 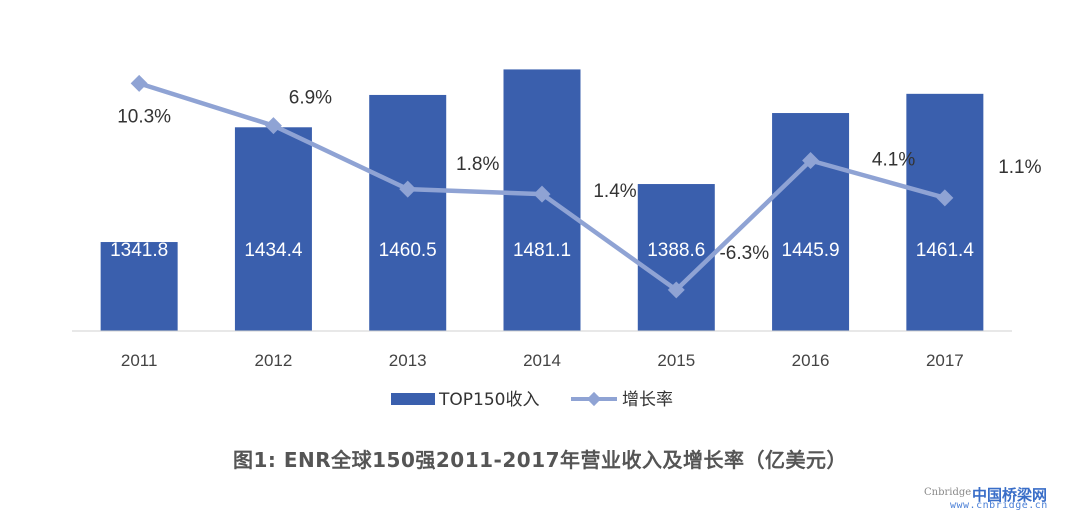 What do you see at coordinates (647, 400) in the screenshot?
I see `legend-label-growth: 增长率` at bounding box center [647, 400].